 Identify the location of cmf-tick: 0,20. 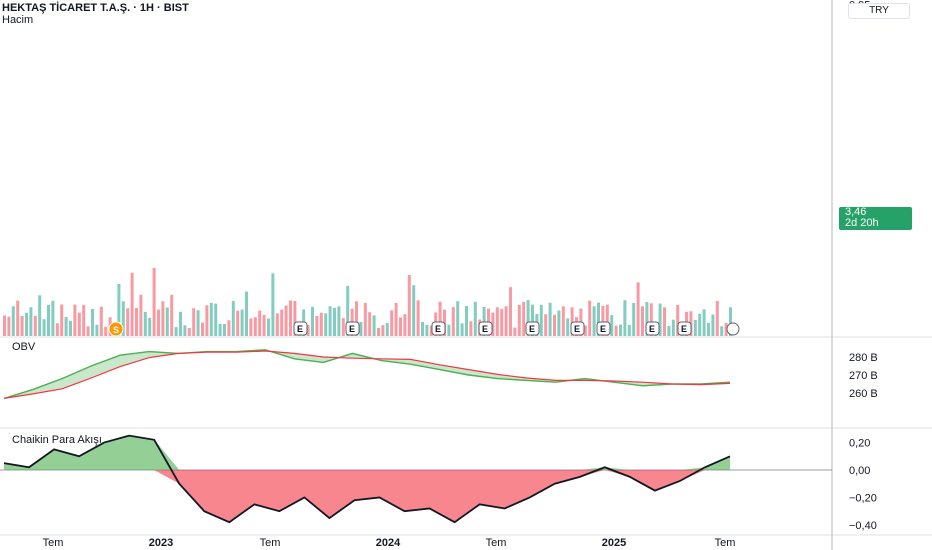
(859, 444).